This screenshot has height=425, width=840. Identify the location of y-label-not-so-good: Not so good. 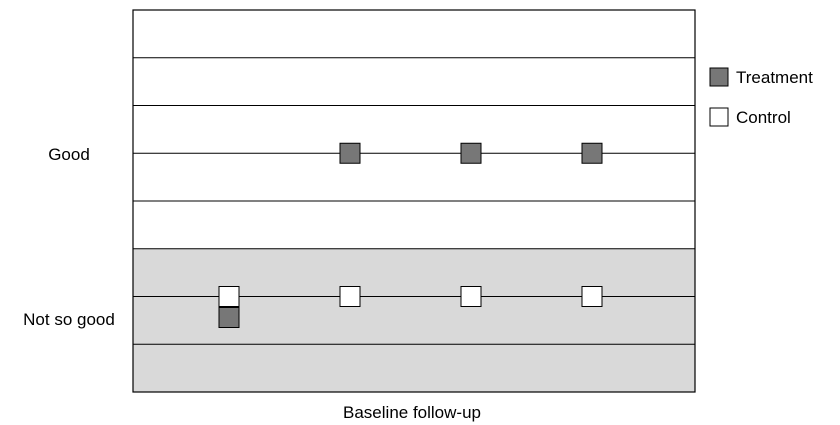
(69, 319).